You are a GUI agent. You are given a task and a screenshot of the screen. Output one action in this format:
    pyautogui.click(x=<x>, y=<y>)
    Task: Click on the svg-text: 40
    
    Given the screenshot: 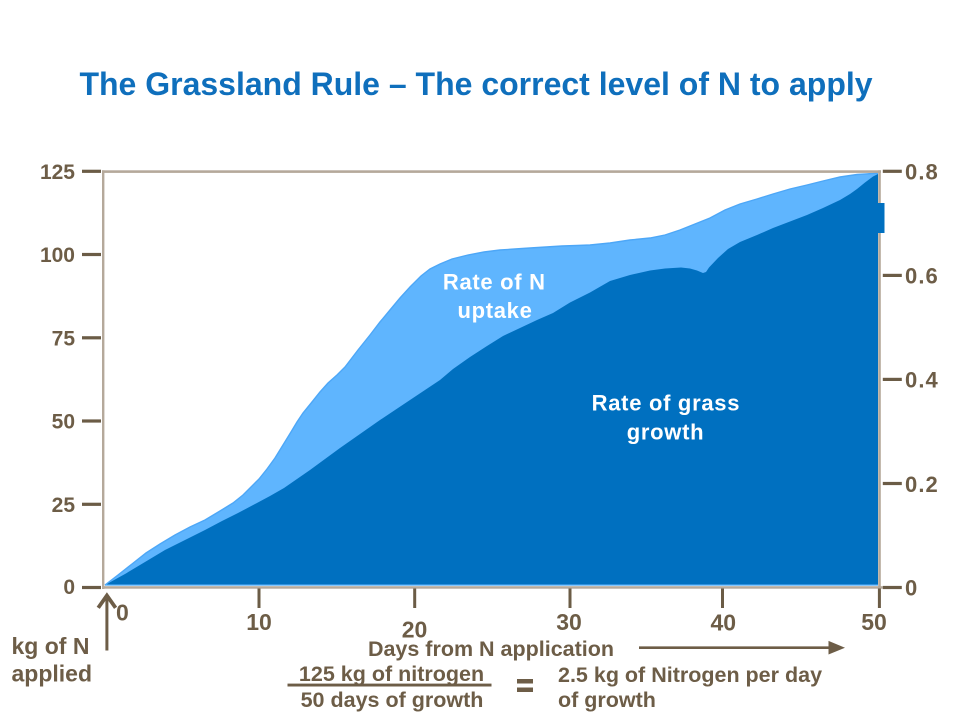 What is the action you would take?
    pyautogui.click(x=724, y=622)
    